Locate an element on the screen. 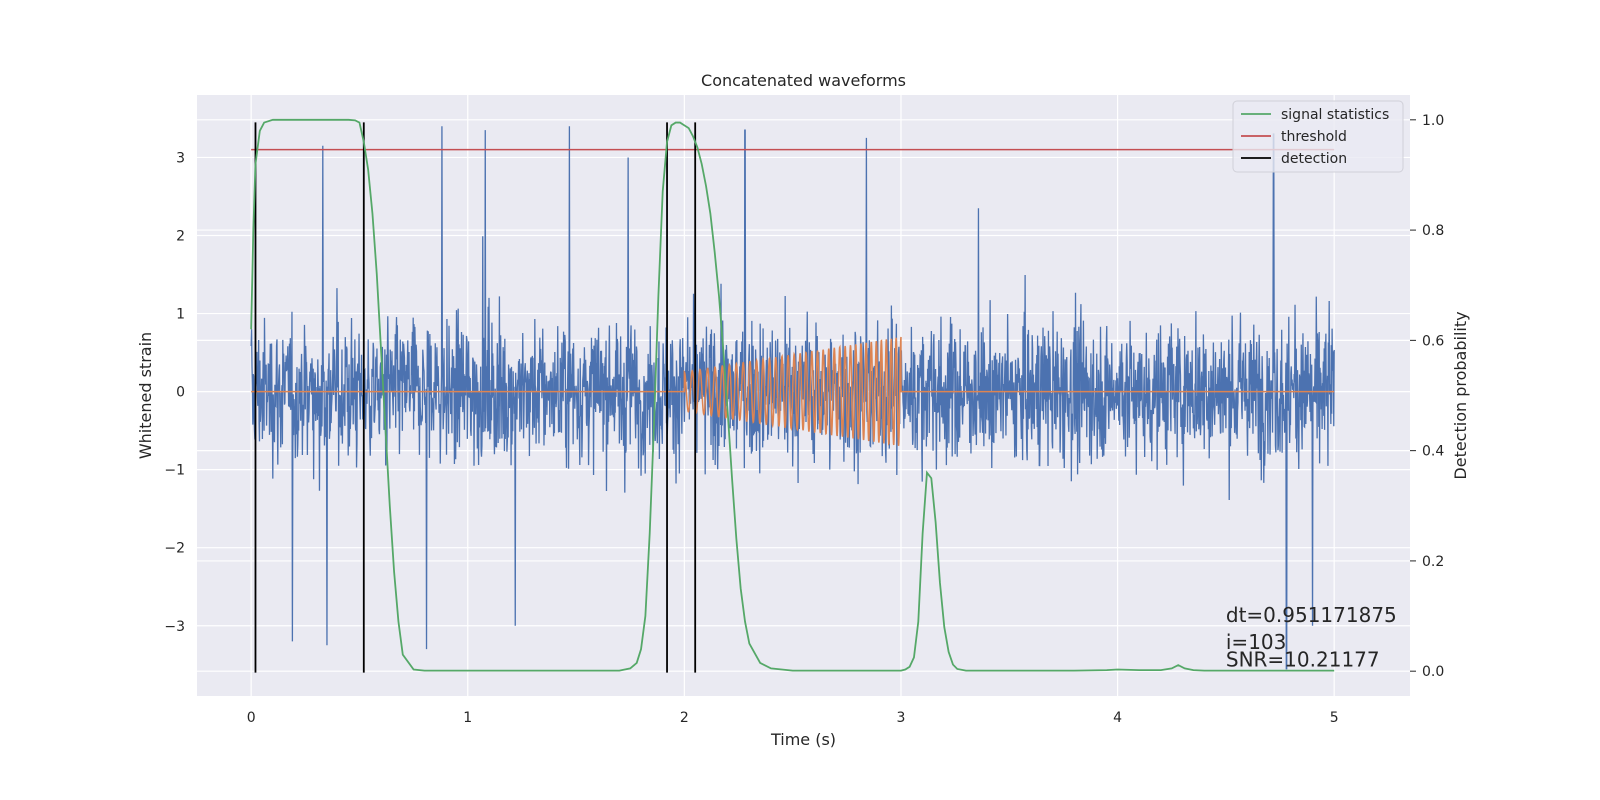 The height and width of the screenshot is (800, 1600). legend-box is located at coordinates (1318, 136).